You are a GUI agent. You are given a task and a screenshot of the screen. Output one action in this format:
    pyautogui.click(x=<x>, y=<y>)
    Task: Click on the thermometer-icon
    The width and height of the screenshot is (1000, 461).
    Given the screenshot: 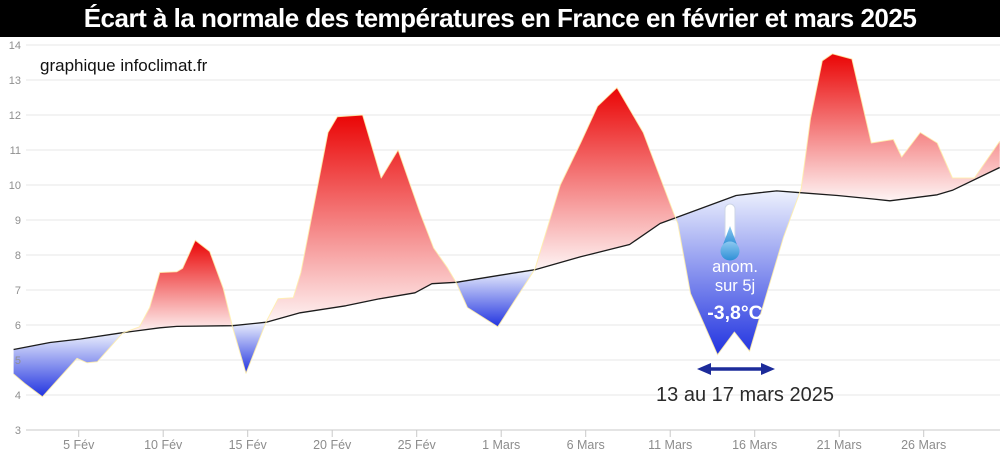 What is the action you would take?
    pyautogui.click(x=730, y=232)
    